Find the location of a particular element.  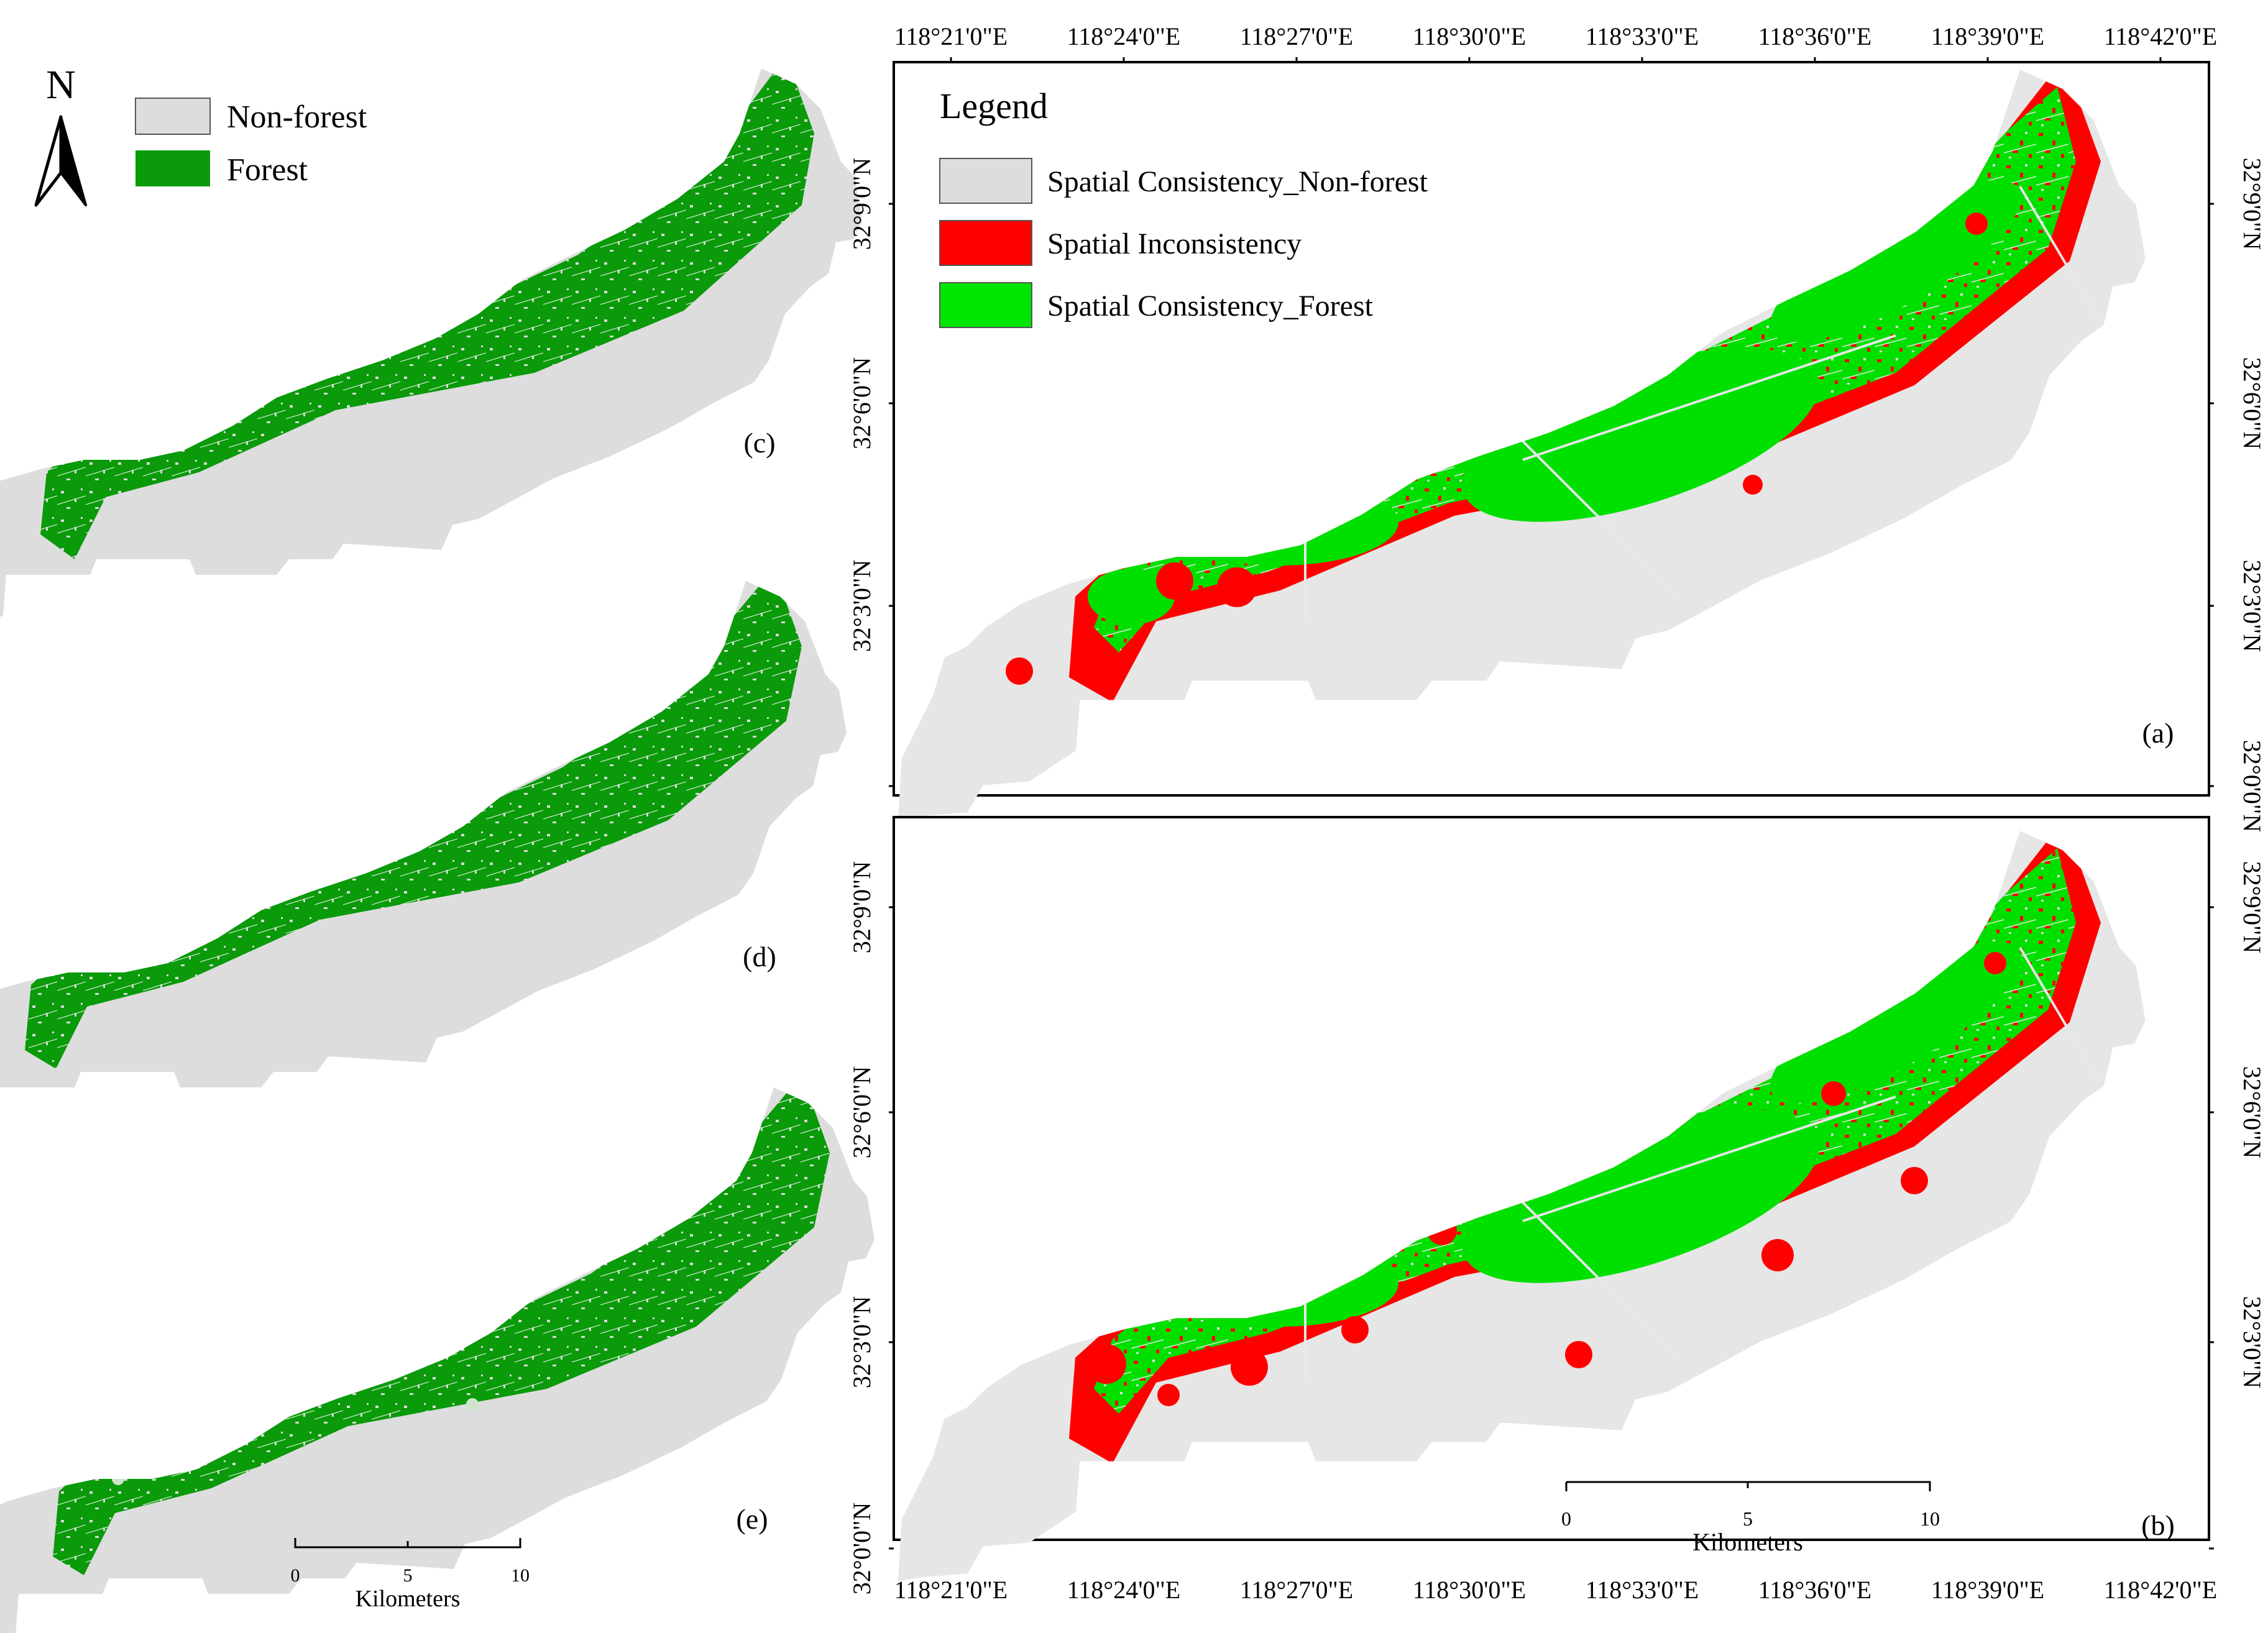

panel-label-d: (d) is located at coordinates (759, 956).